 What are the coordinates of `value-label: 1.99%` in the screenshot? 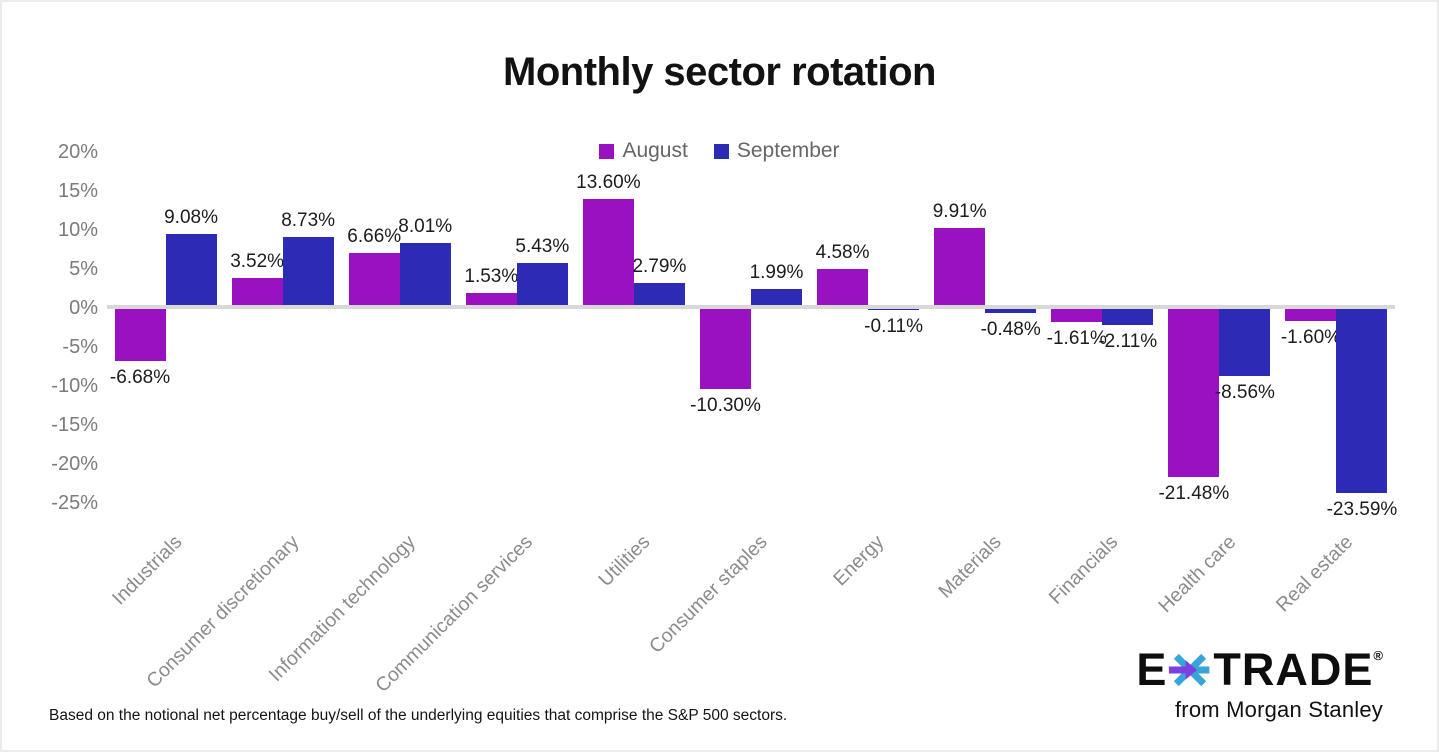 It's located at (776, 273).